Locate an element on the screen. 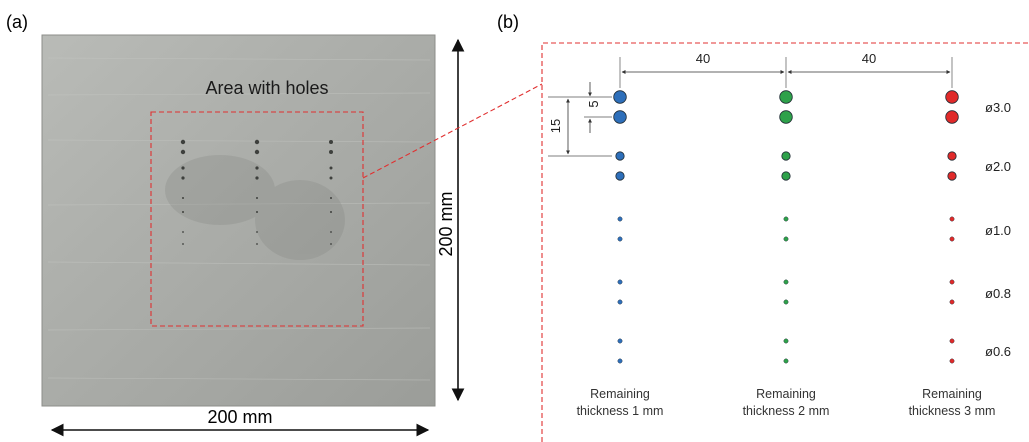 The image size is (1029, 442). diameter-label-1-0: ø1.0 is located at coordinates (998, 230).